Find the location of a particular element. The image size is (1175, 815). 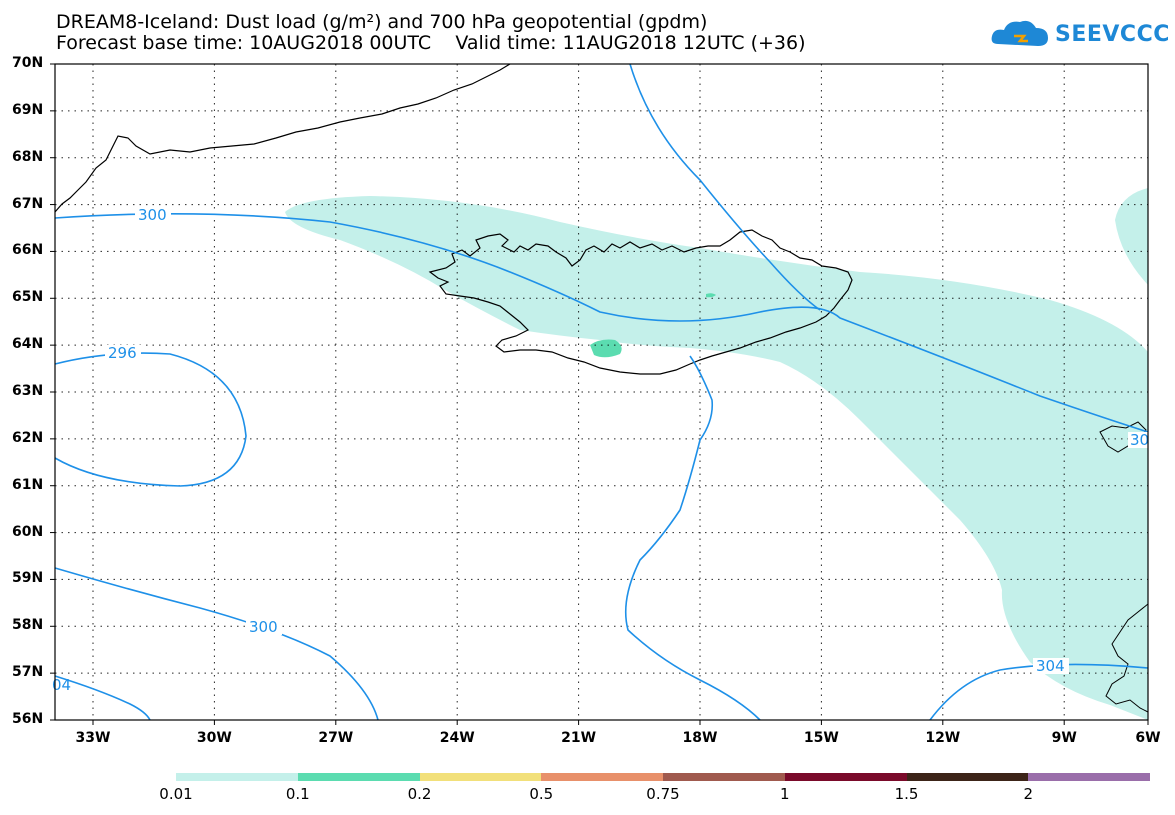

contour-label-304: 304 is located at coordinates (1050, 666).